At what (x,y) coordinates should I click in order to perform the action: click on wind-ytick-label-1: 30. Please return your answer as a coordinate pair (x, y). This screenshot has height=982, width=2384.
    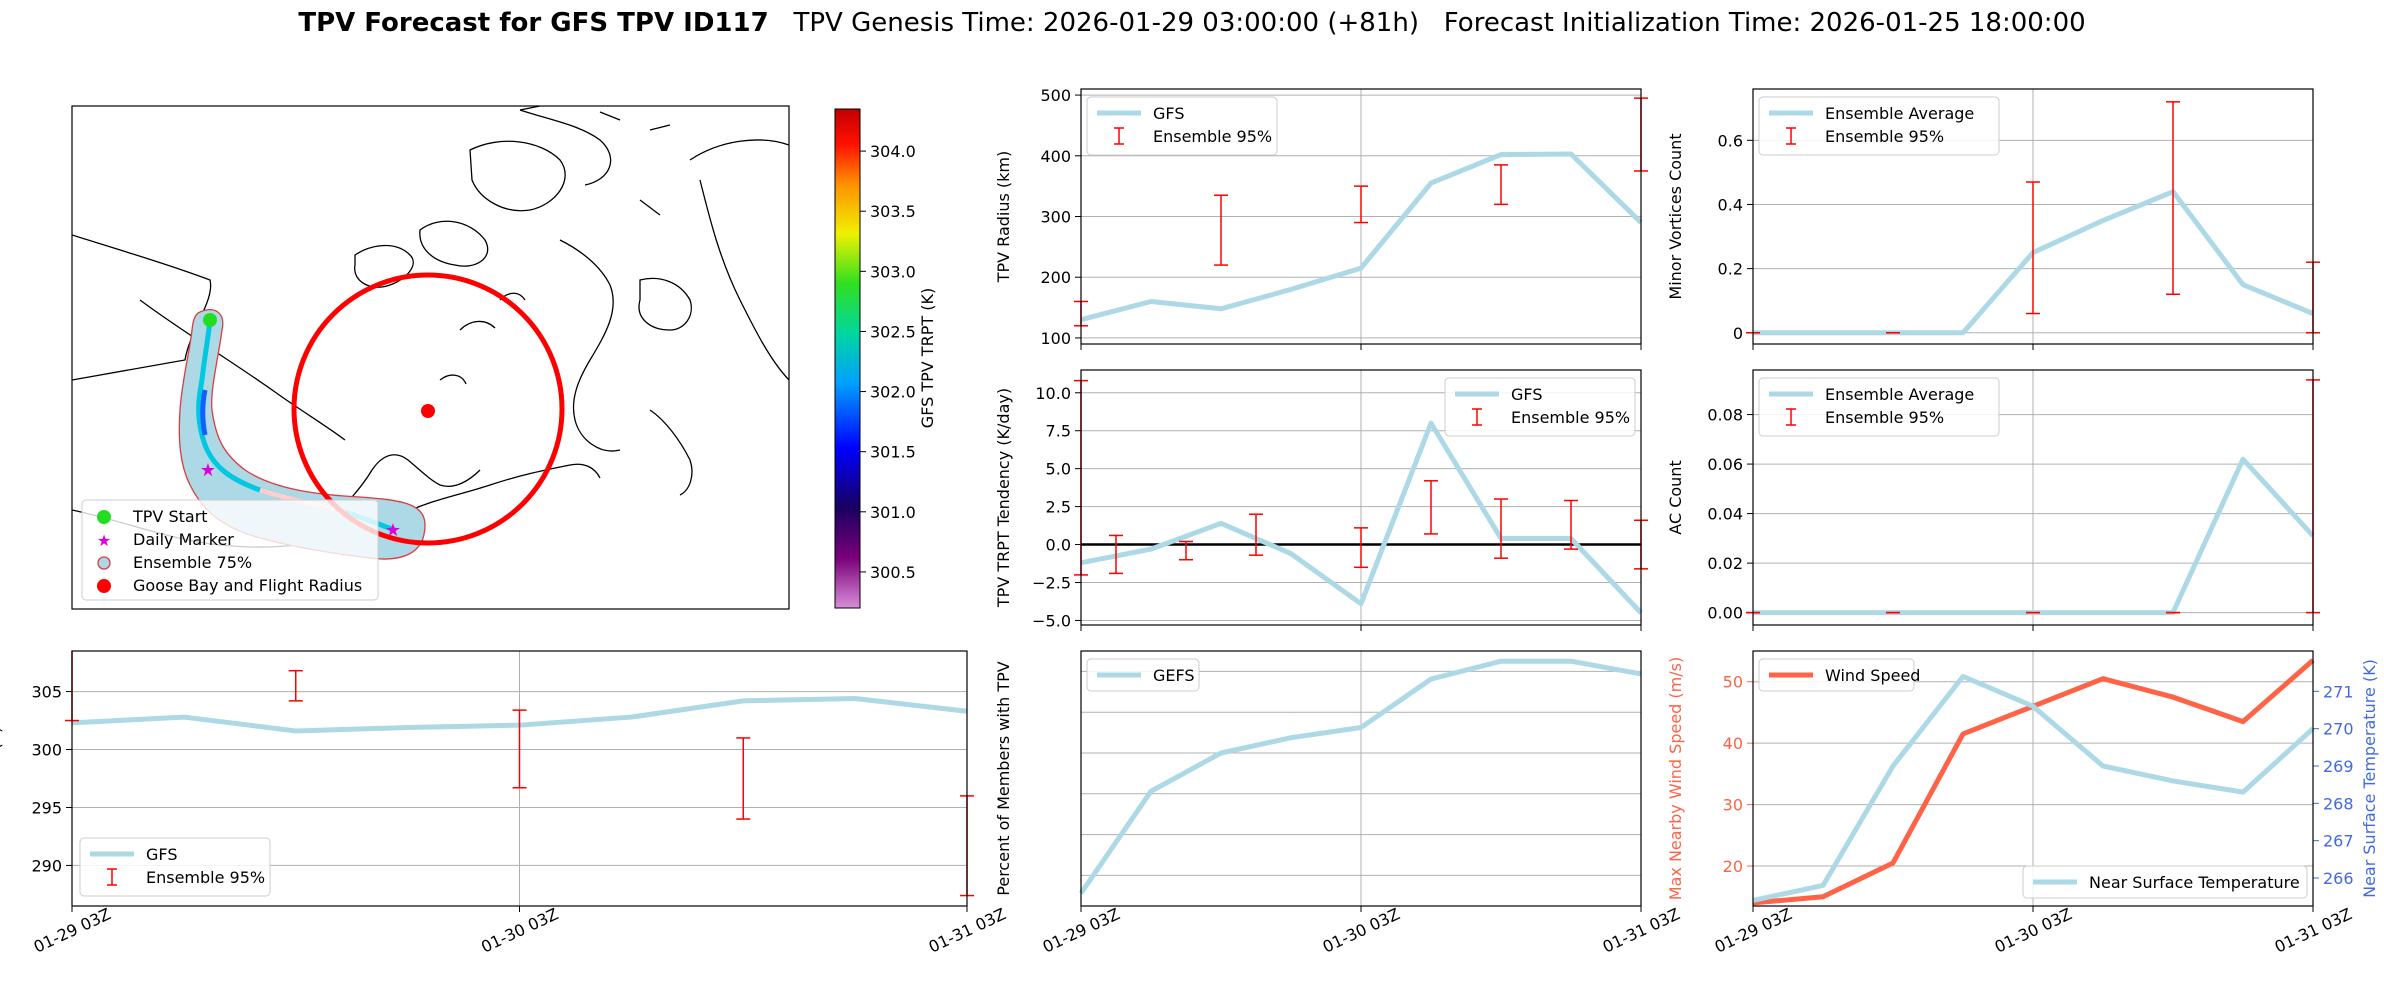
    Looking at the image, I should click on (1733, 805).